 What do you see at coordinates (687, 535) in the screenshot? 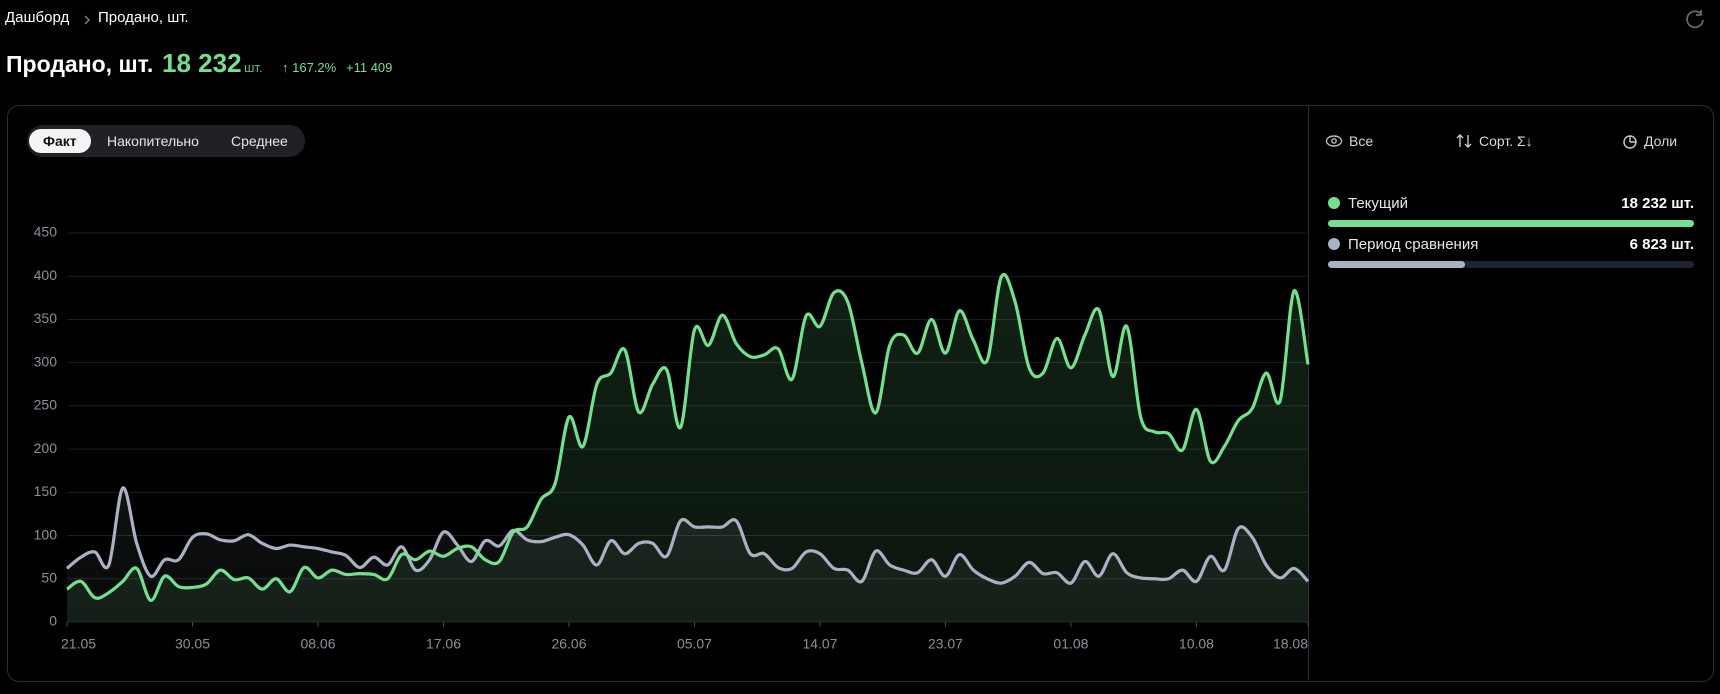
I see `line` at bounding box center [687, 535].